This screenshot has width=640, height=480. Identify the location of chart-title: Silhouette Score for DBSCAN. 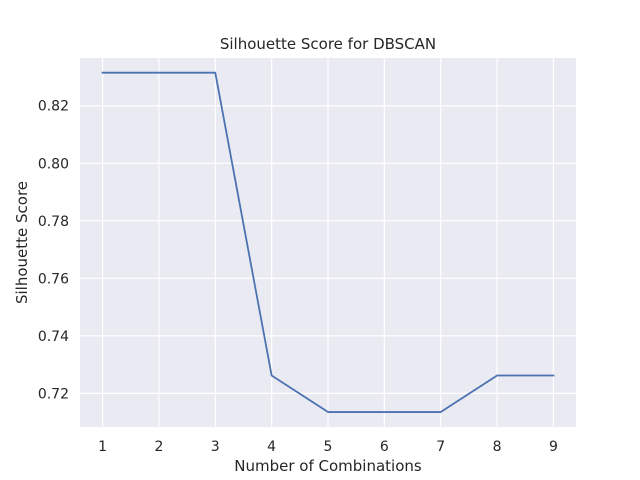
(328, 44).